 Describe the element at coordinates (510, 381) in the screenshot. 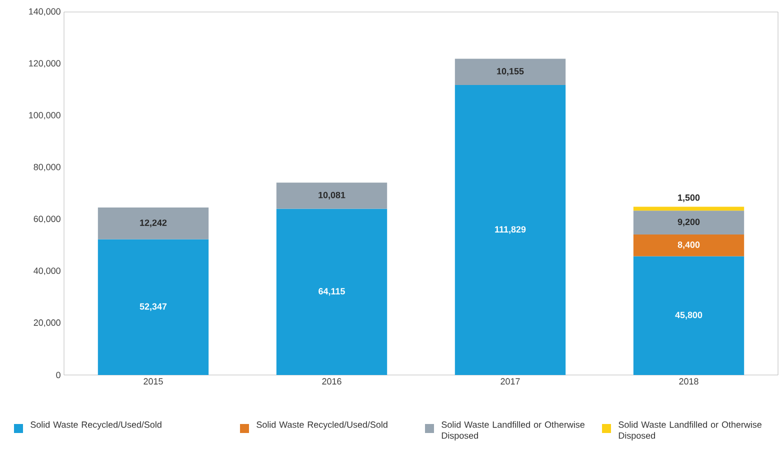

I see `x-tick-label: 2017` at that location.